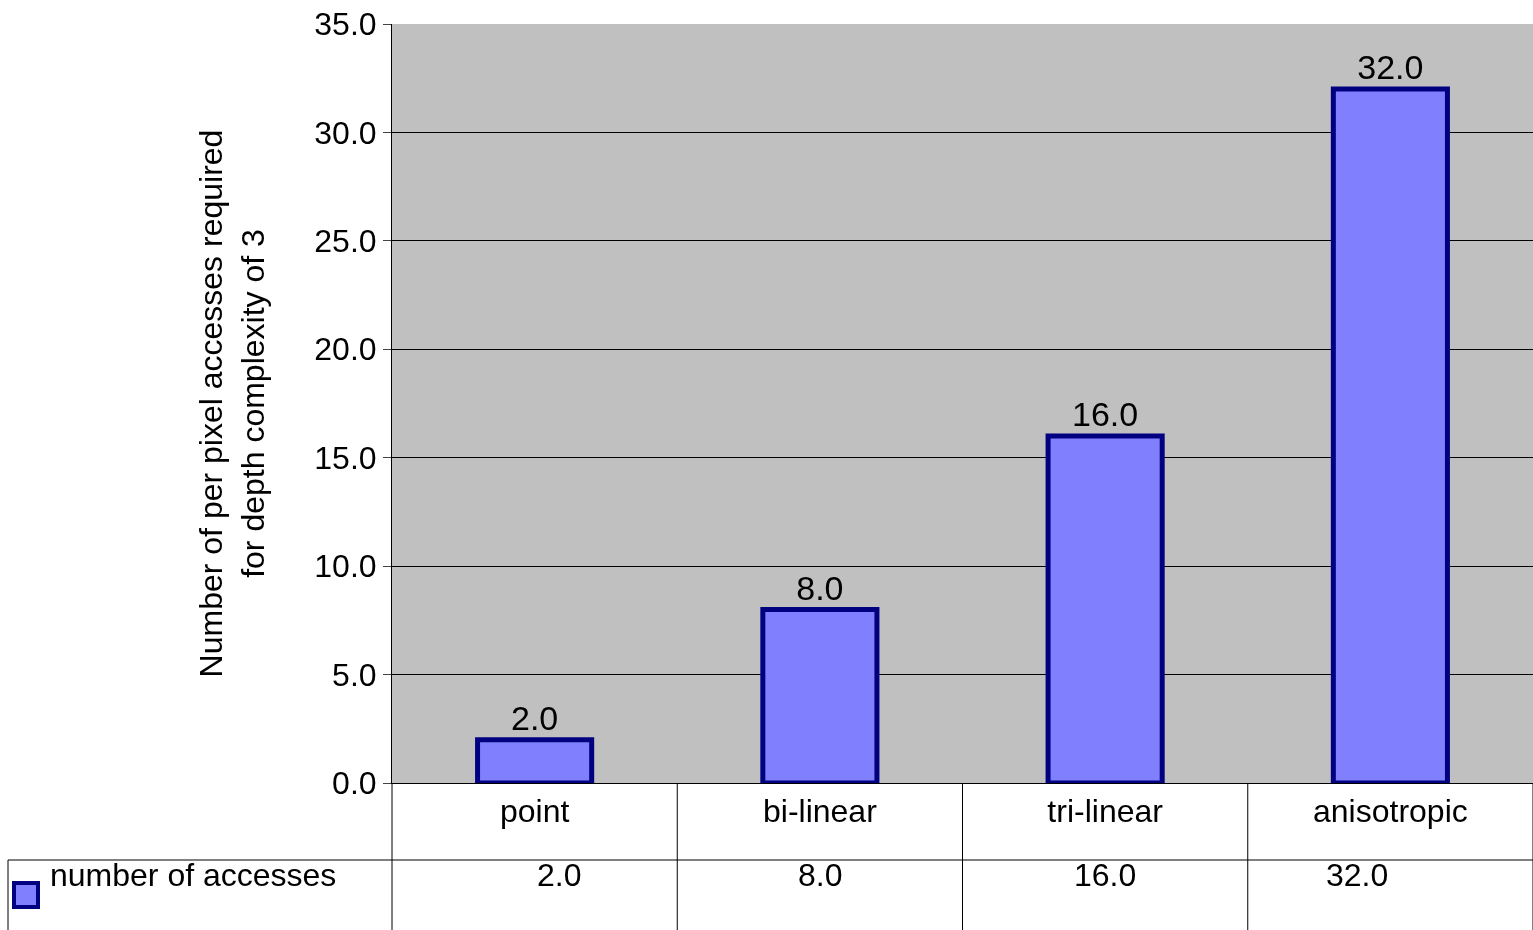 The width and height of the screenshot is (1533, 930). Describe the element at coordinates (1105, 811) in the screenshot. I see `x-tick-label: tri-linear` at that location.